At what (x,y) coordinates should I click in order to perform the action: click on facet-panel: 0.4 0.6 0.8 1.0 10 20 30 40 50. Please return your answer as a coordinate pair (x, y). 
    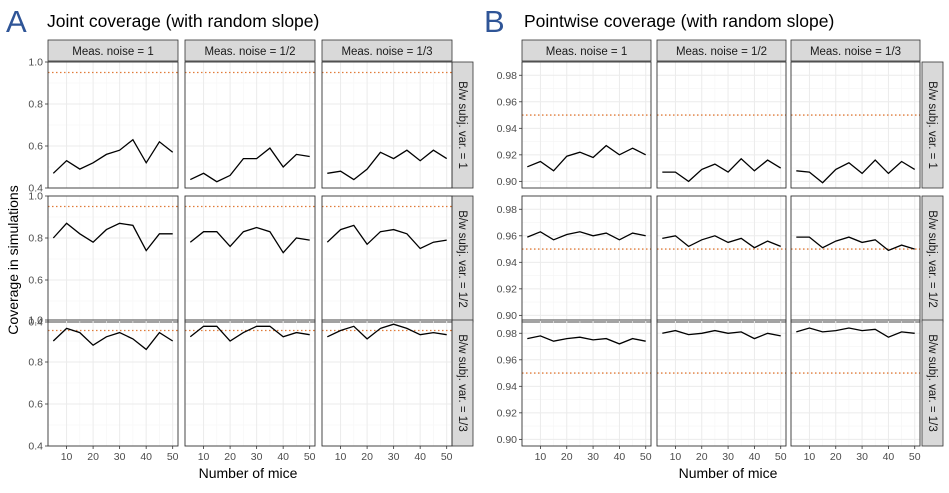
    Looking at the image, I should click on (103, 389).